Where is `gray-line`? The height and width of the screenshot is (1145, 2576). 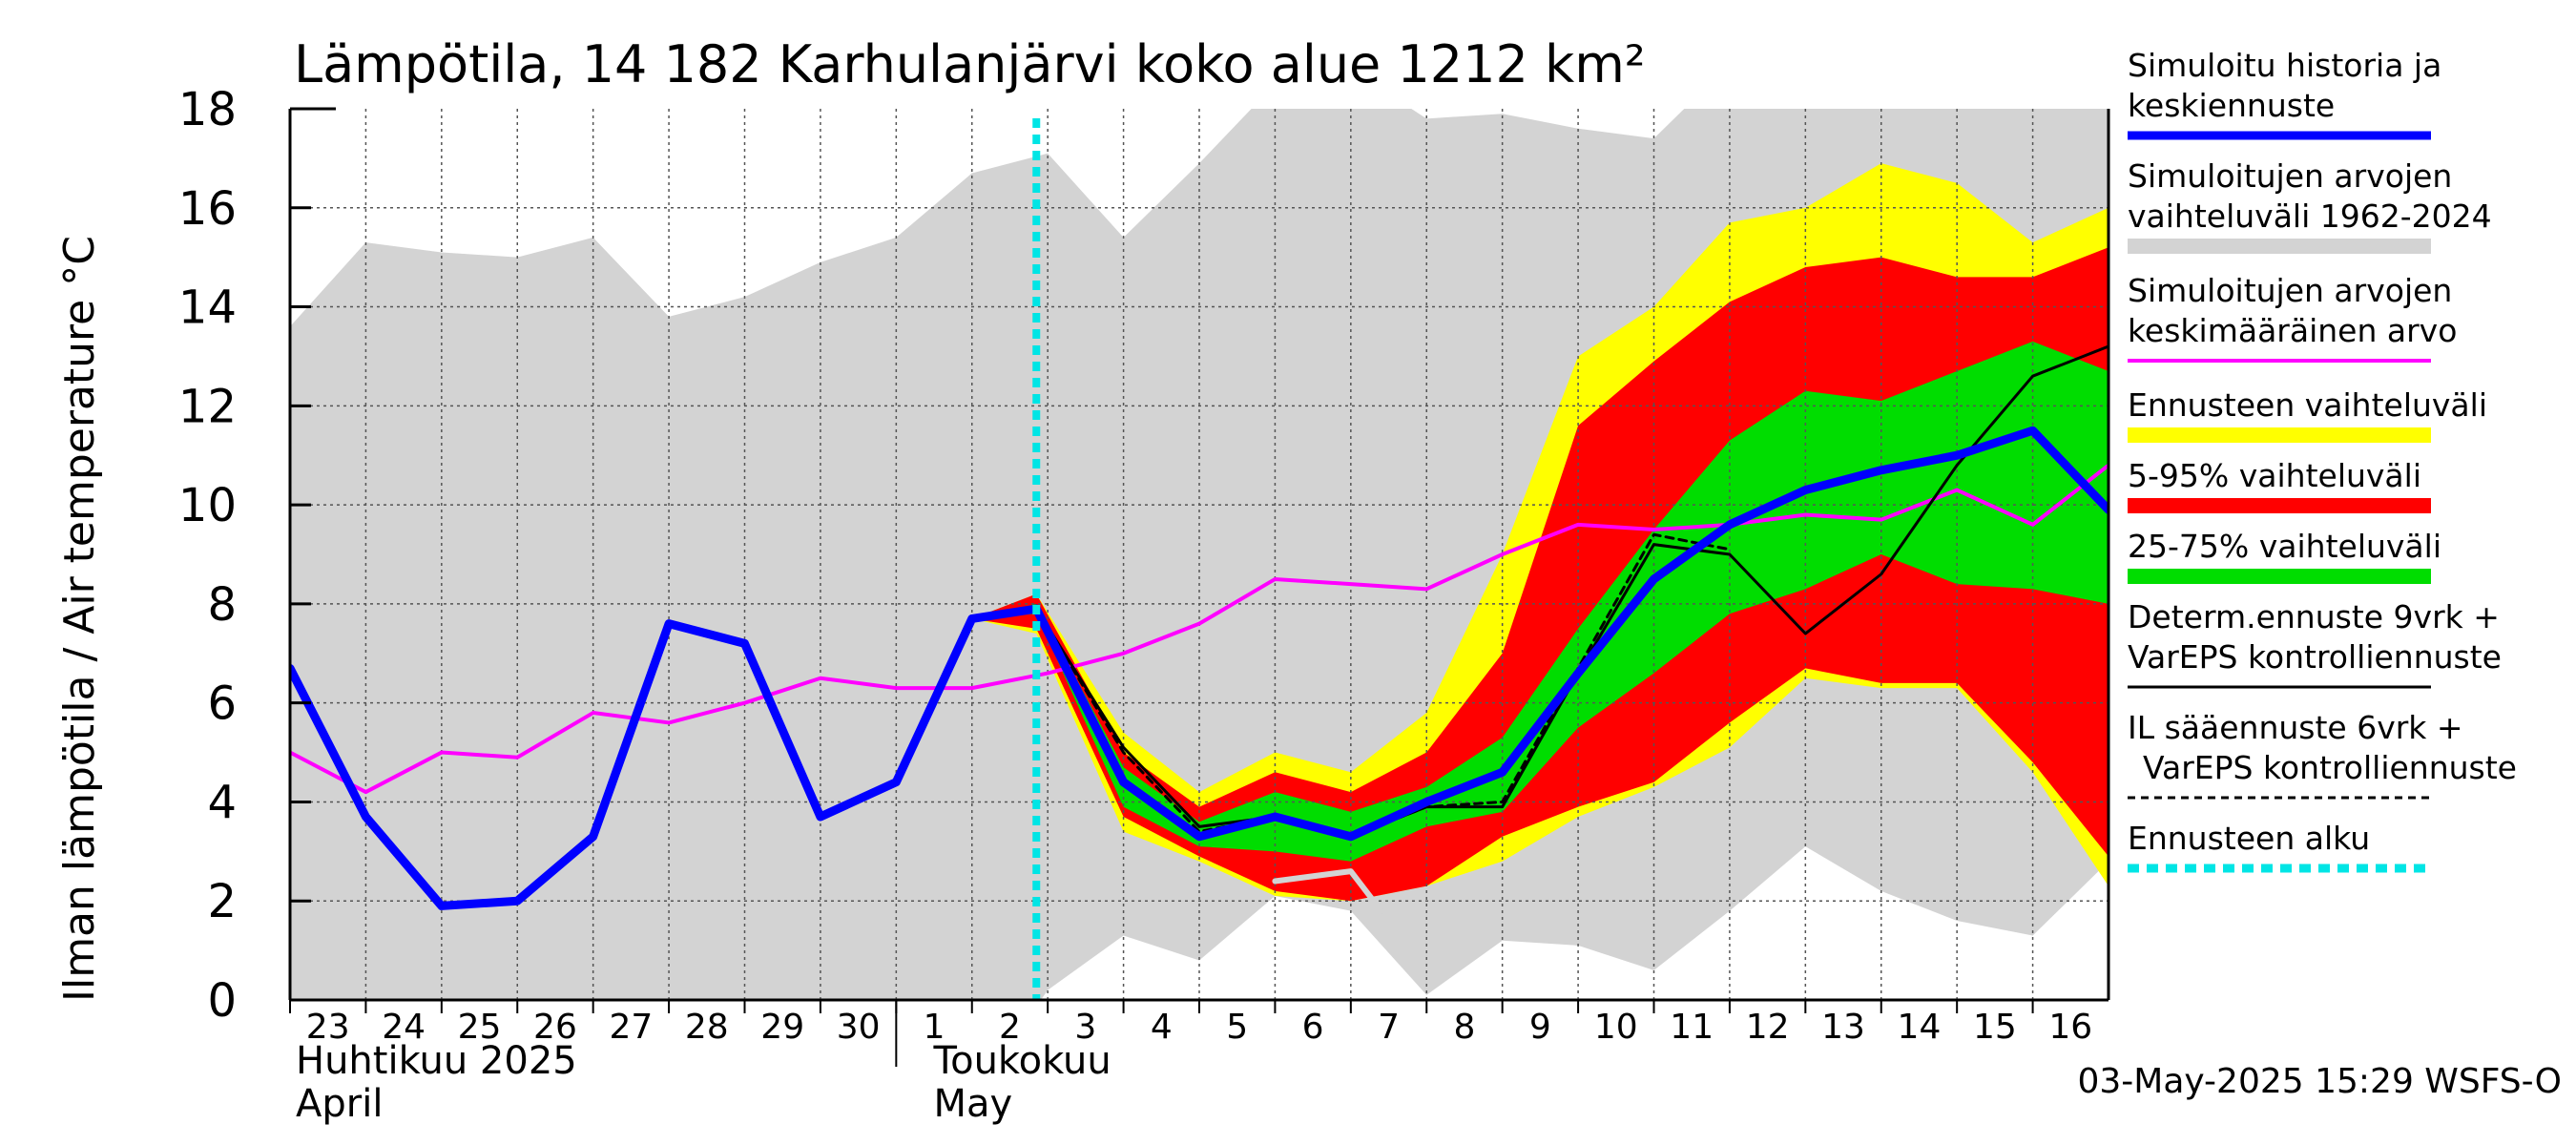 gray-line is located at coordinates (1328, 891).